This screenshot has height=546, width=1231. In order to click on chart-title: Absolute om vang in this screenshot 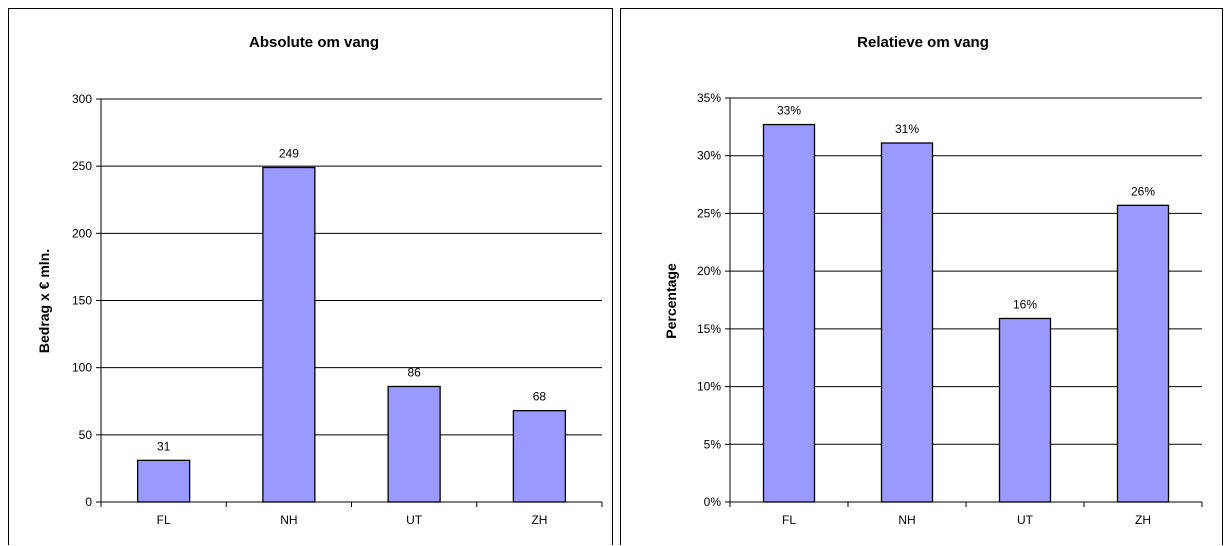, I will do `click(314, 42)`.